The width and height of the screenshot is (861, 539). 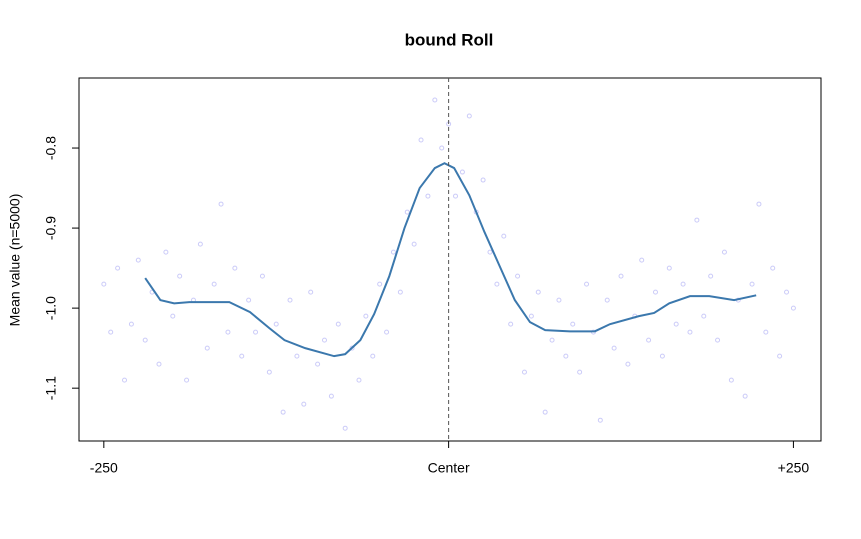 What do you see at coordinates (51, 388) in the screenshot?
I see `y-tick-label: -1.1` at bounding box center [51, 388].